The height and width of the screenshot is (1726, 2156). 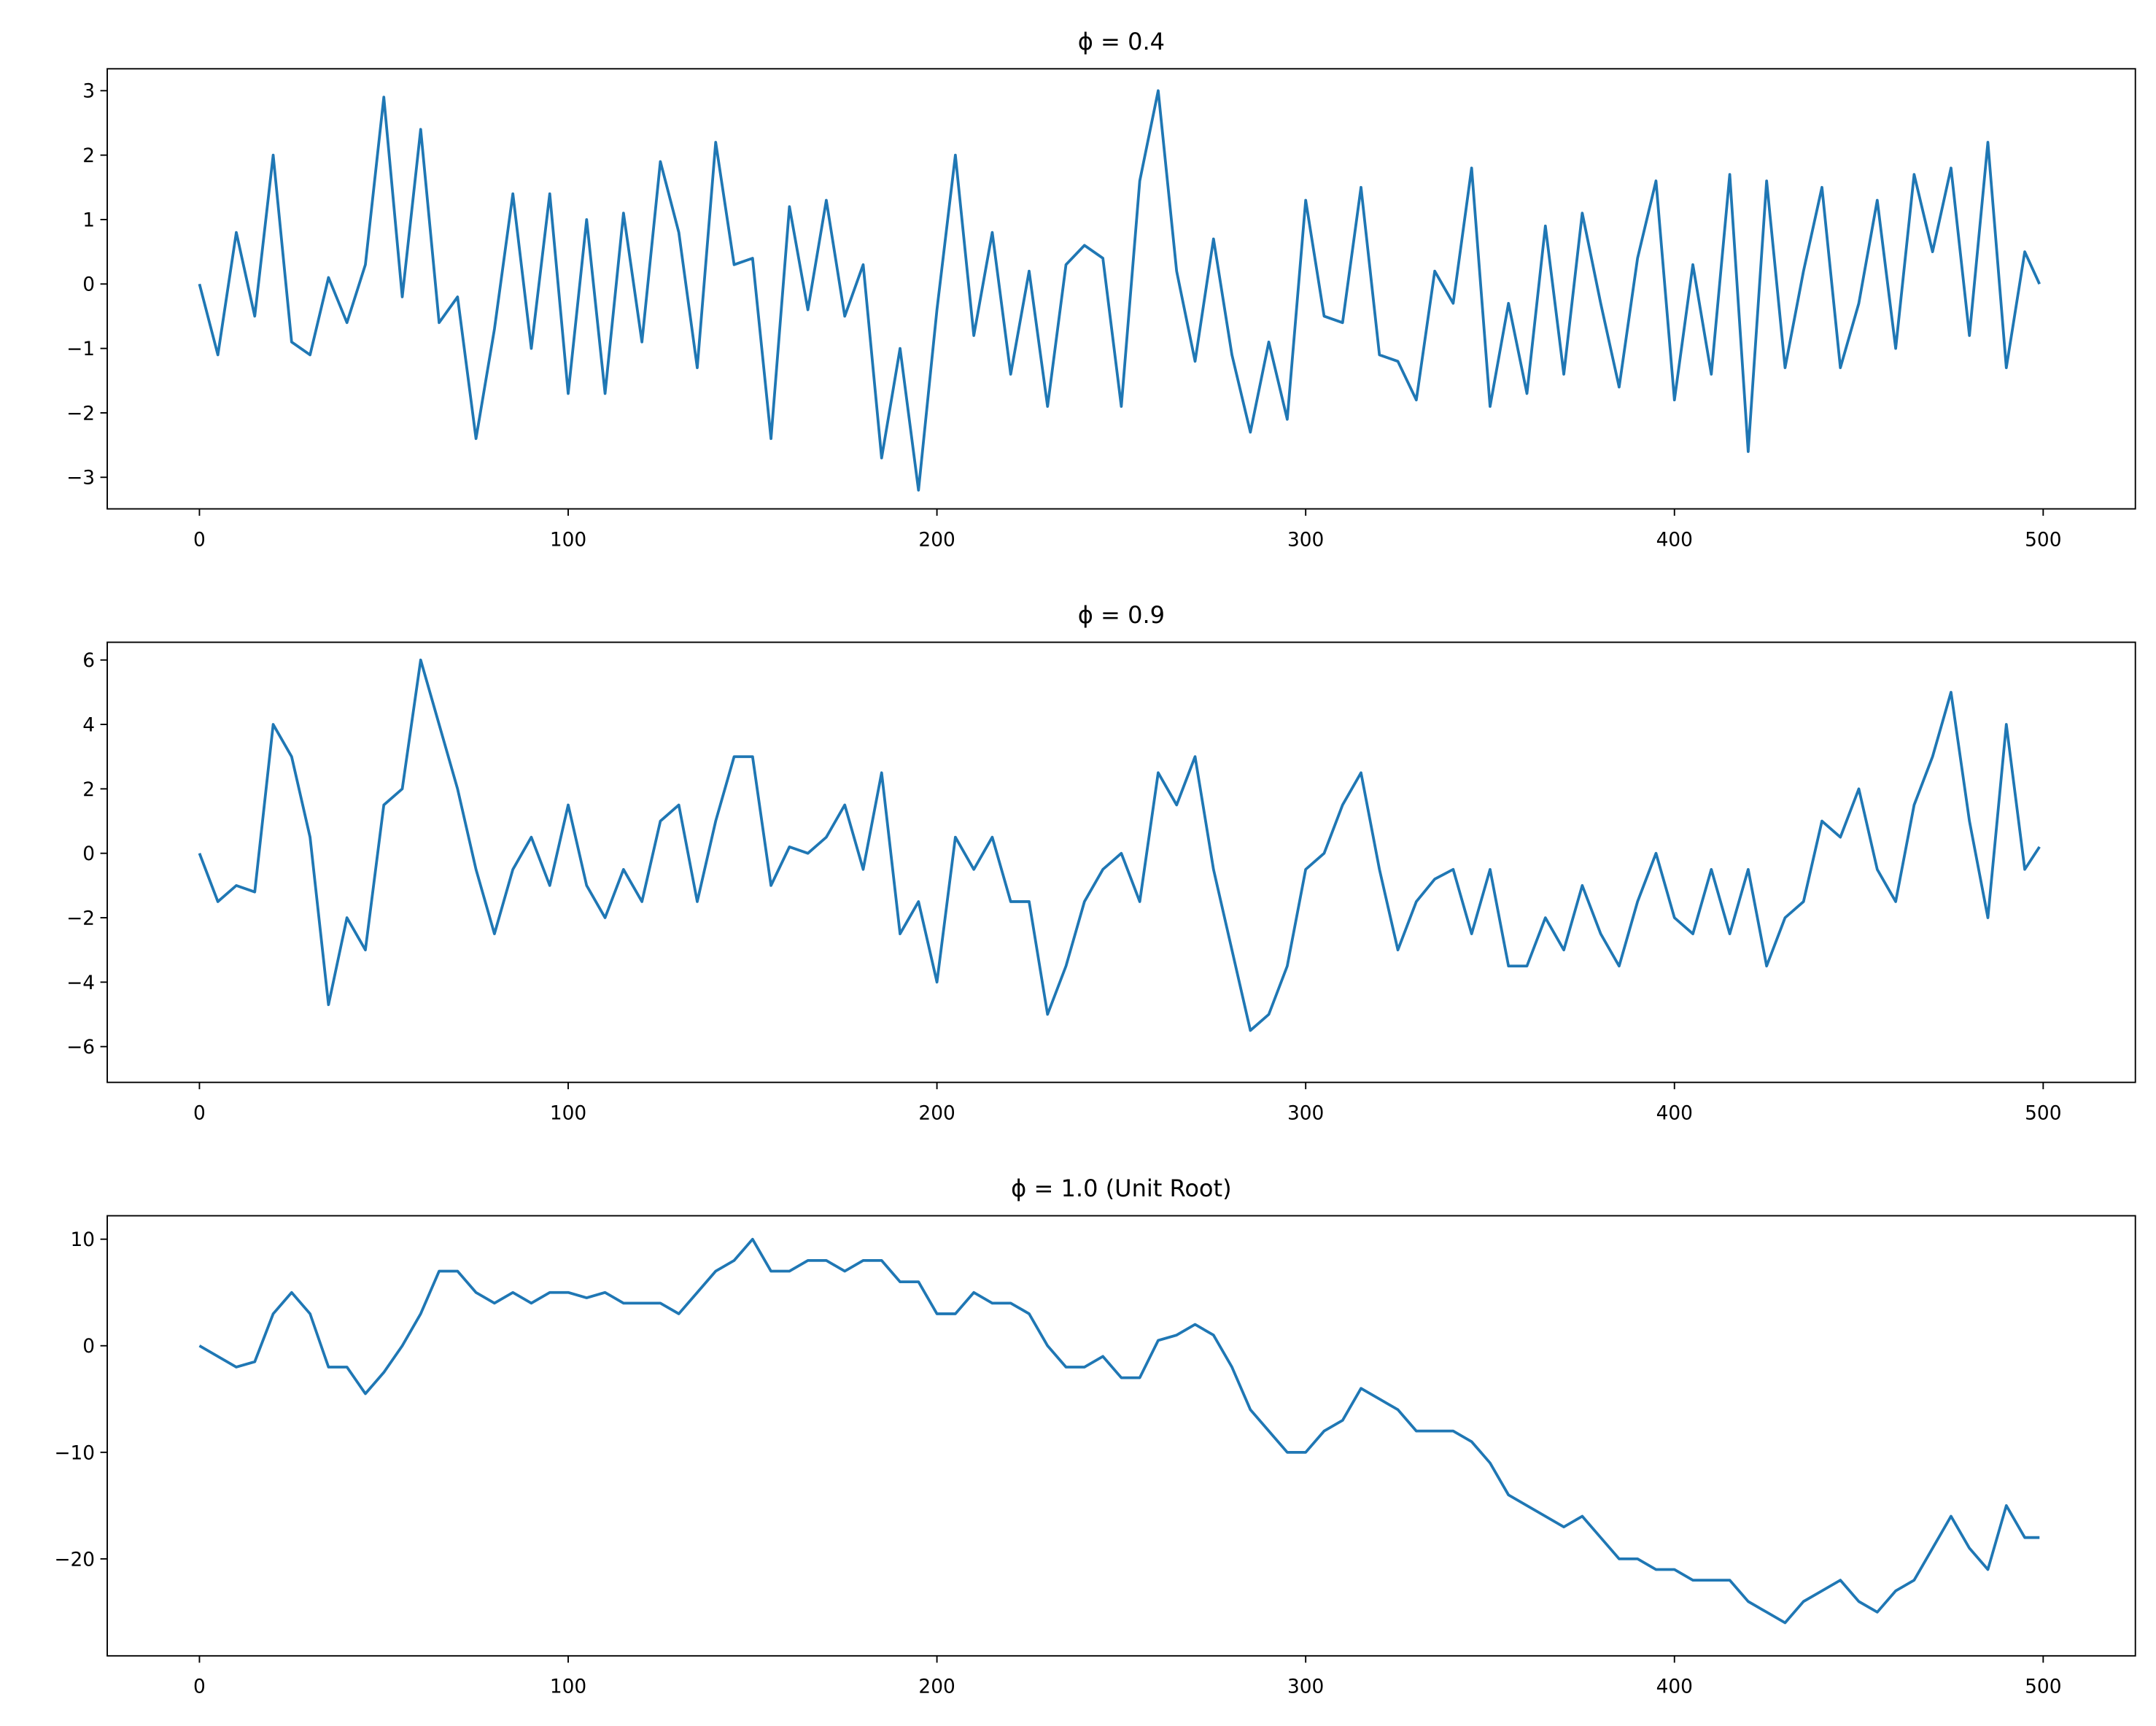 What do you see at coordinates (1121, 1188) in the screenshot?
I see `chart-title: ϕ = 1.0 (Unit Root)` at bounding box center [1121, 1188].